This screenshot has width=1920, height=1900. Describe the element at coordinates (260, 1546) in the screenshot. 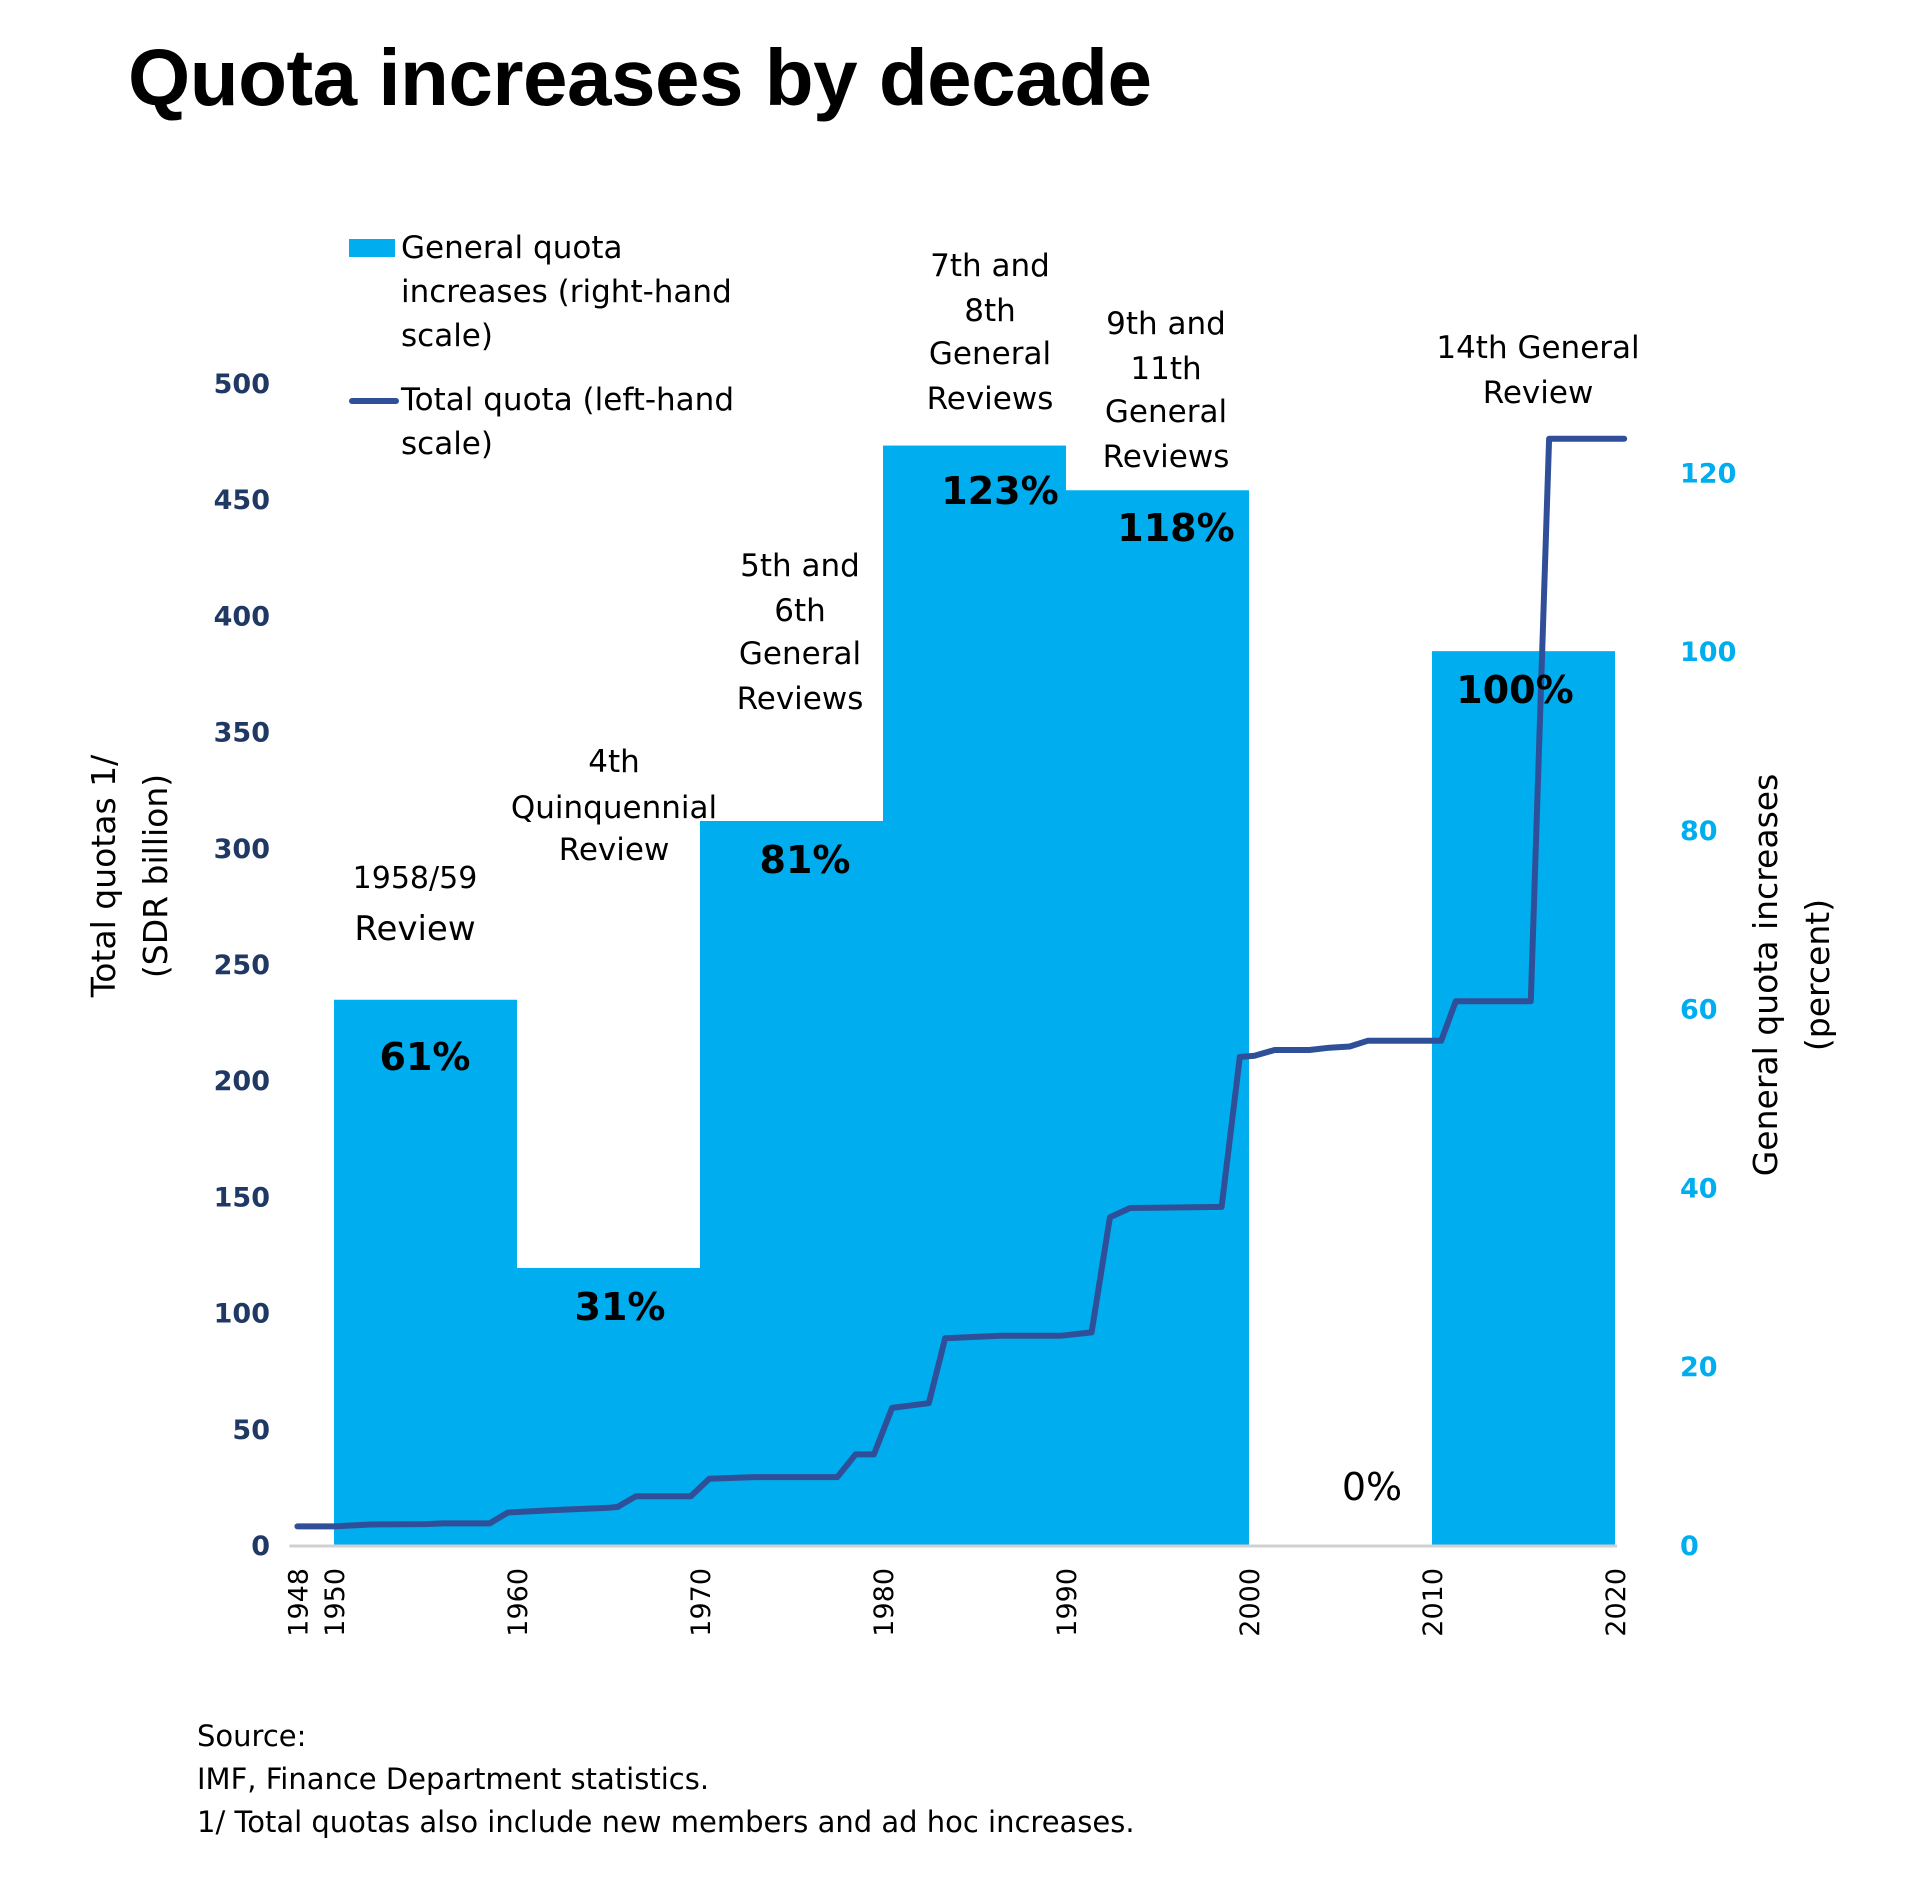

I see `left-tick-label: 0` at that location.